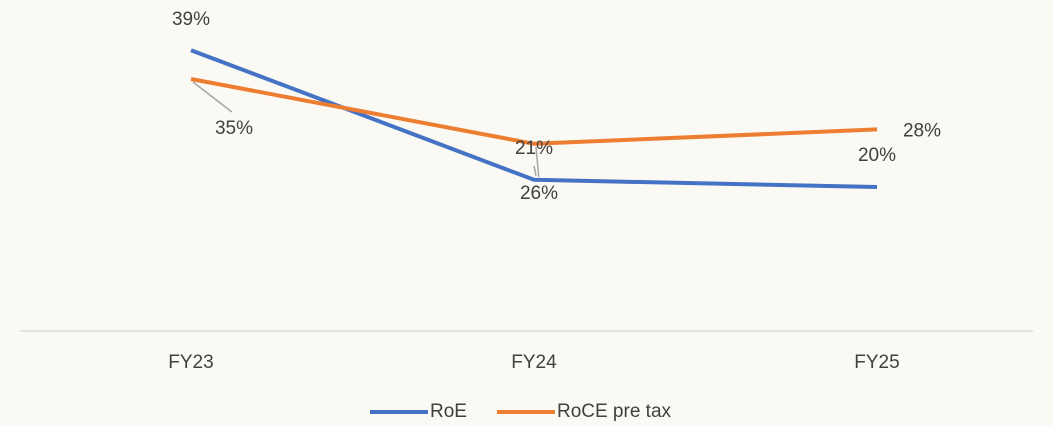 This screenshot has width=1053, height=426. I want to click on x-tick-label: FY24, so click(534, 362).